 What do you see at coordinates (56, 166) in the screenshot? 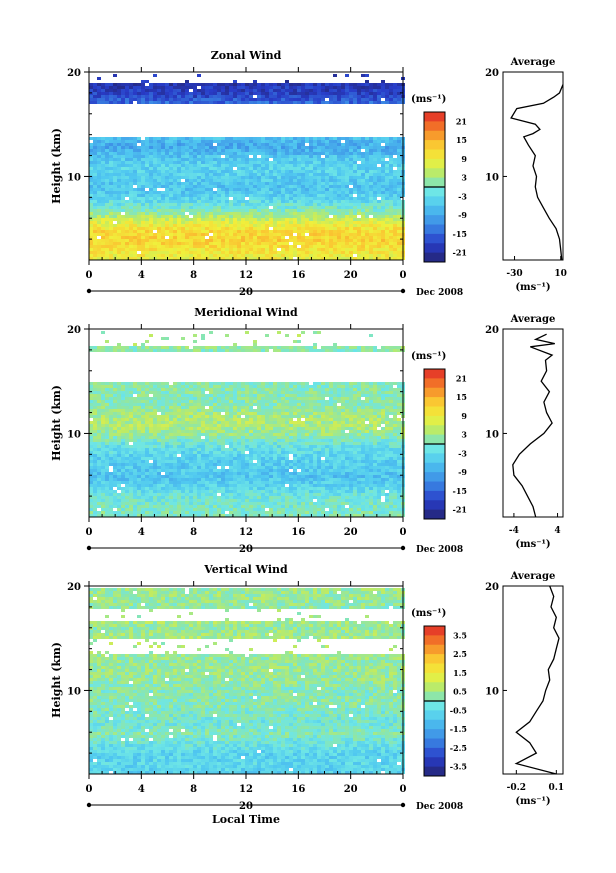
I see `y-axis-label: Height (km)` at bounding box center [56, 166].